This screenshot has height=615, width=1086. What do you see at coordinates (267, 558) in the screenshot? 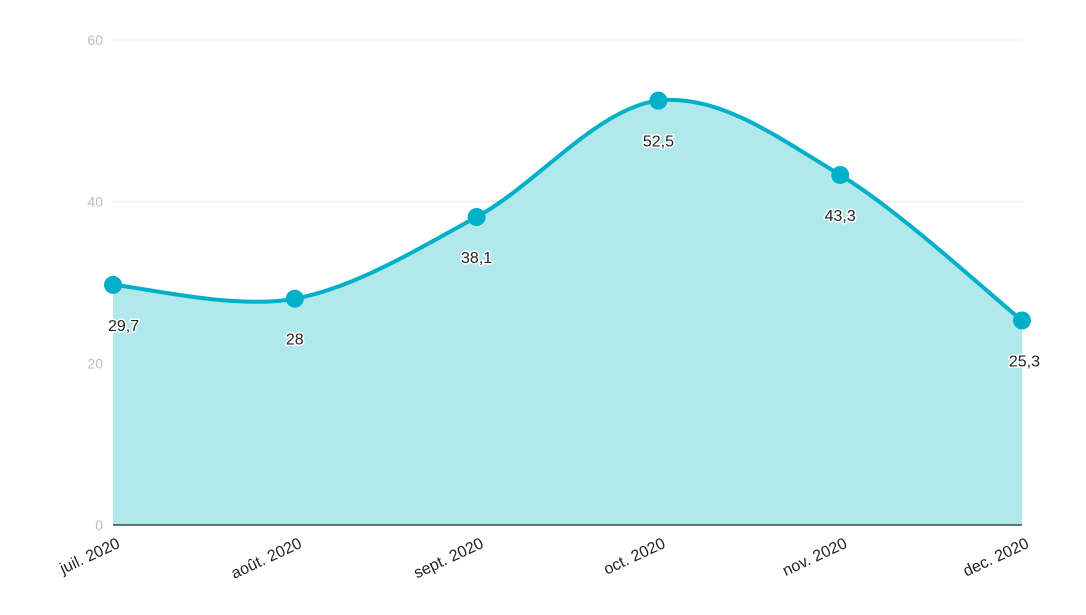
I see `x-tick-label: août. 2020` at bounding box center [267, 558].